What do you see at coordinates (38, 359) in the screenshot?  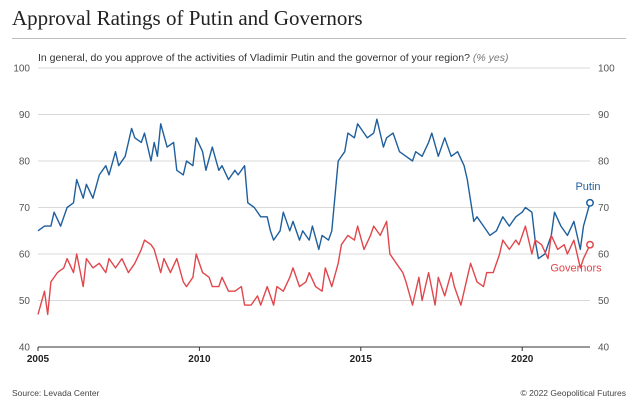 I see `x-tick-label: 2005` at bounding box center [38, 359].